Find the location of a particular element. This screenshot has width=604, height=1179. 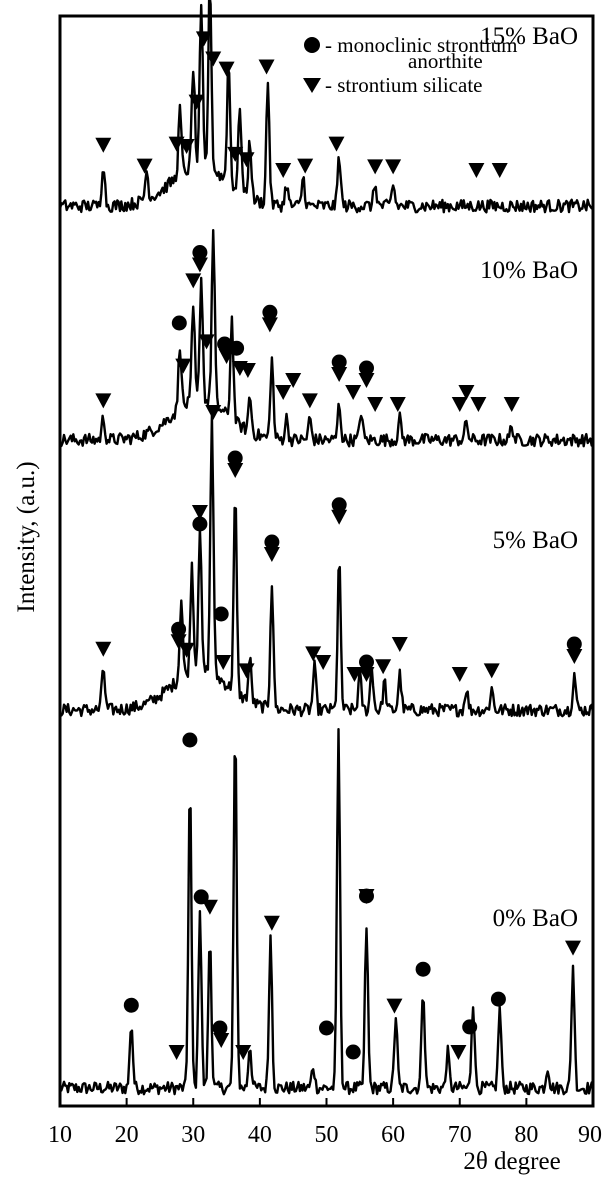

series-label: 15% BaO is located at coordinates (529, 36).